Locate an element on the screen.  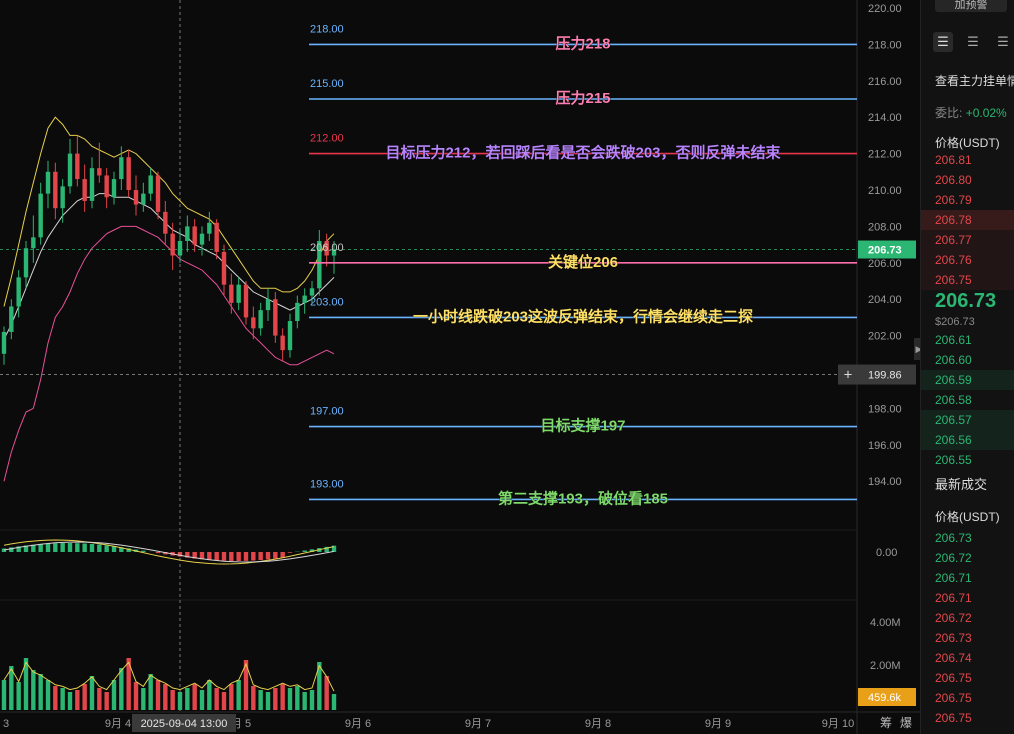
current-volume-tag is located at coordinates (887, 697).